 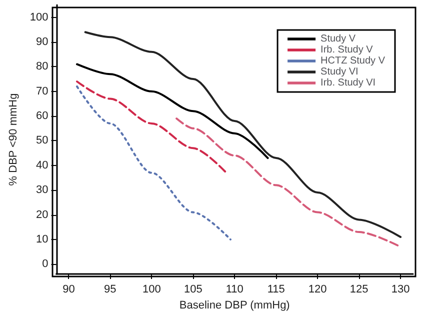 What do you see at coordinates (42, 165) in the screenshot?
I see `y-tick-label: 40` at bounding box center [42, 165].